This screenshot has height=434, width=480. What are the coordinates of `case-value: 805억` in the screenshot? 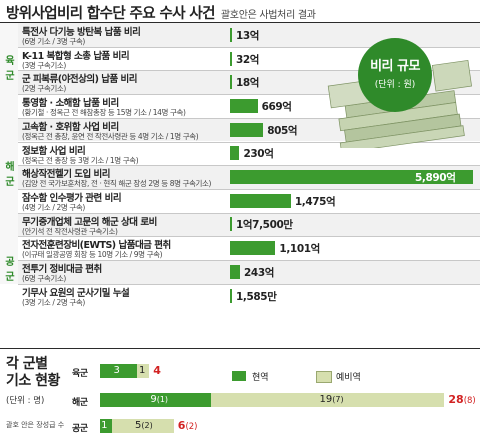 It's located at (282, 130).